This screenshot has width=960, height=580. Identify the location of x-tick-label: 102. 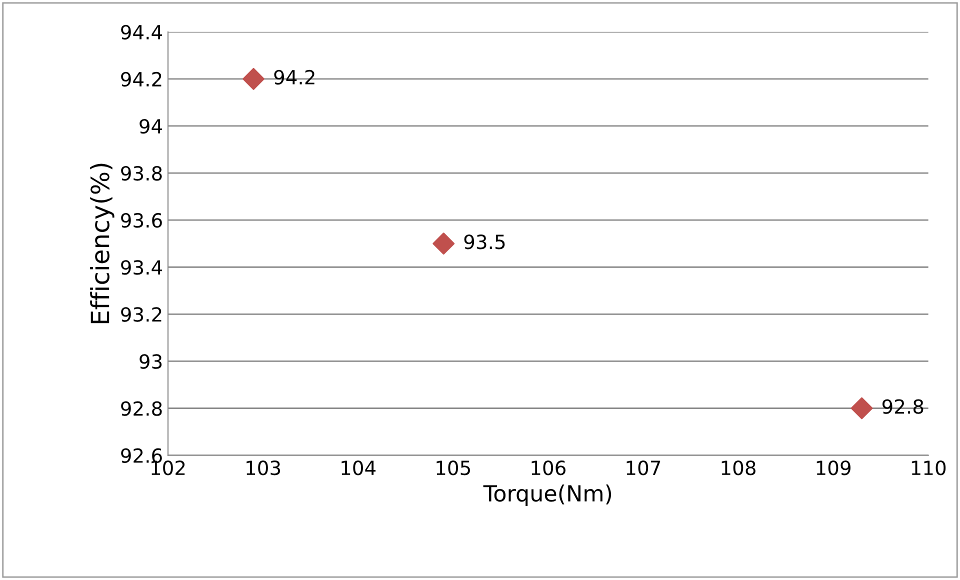
(168, 468).